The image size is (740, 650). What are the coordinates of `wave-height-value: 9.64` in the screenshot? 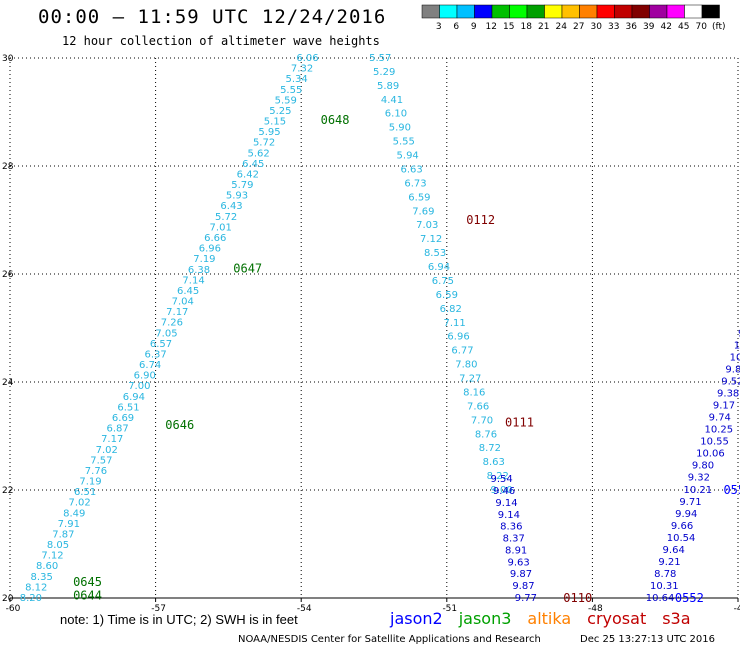 It's located at (674, 550).